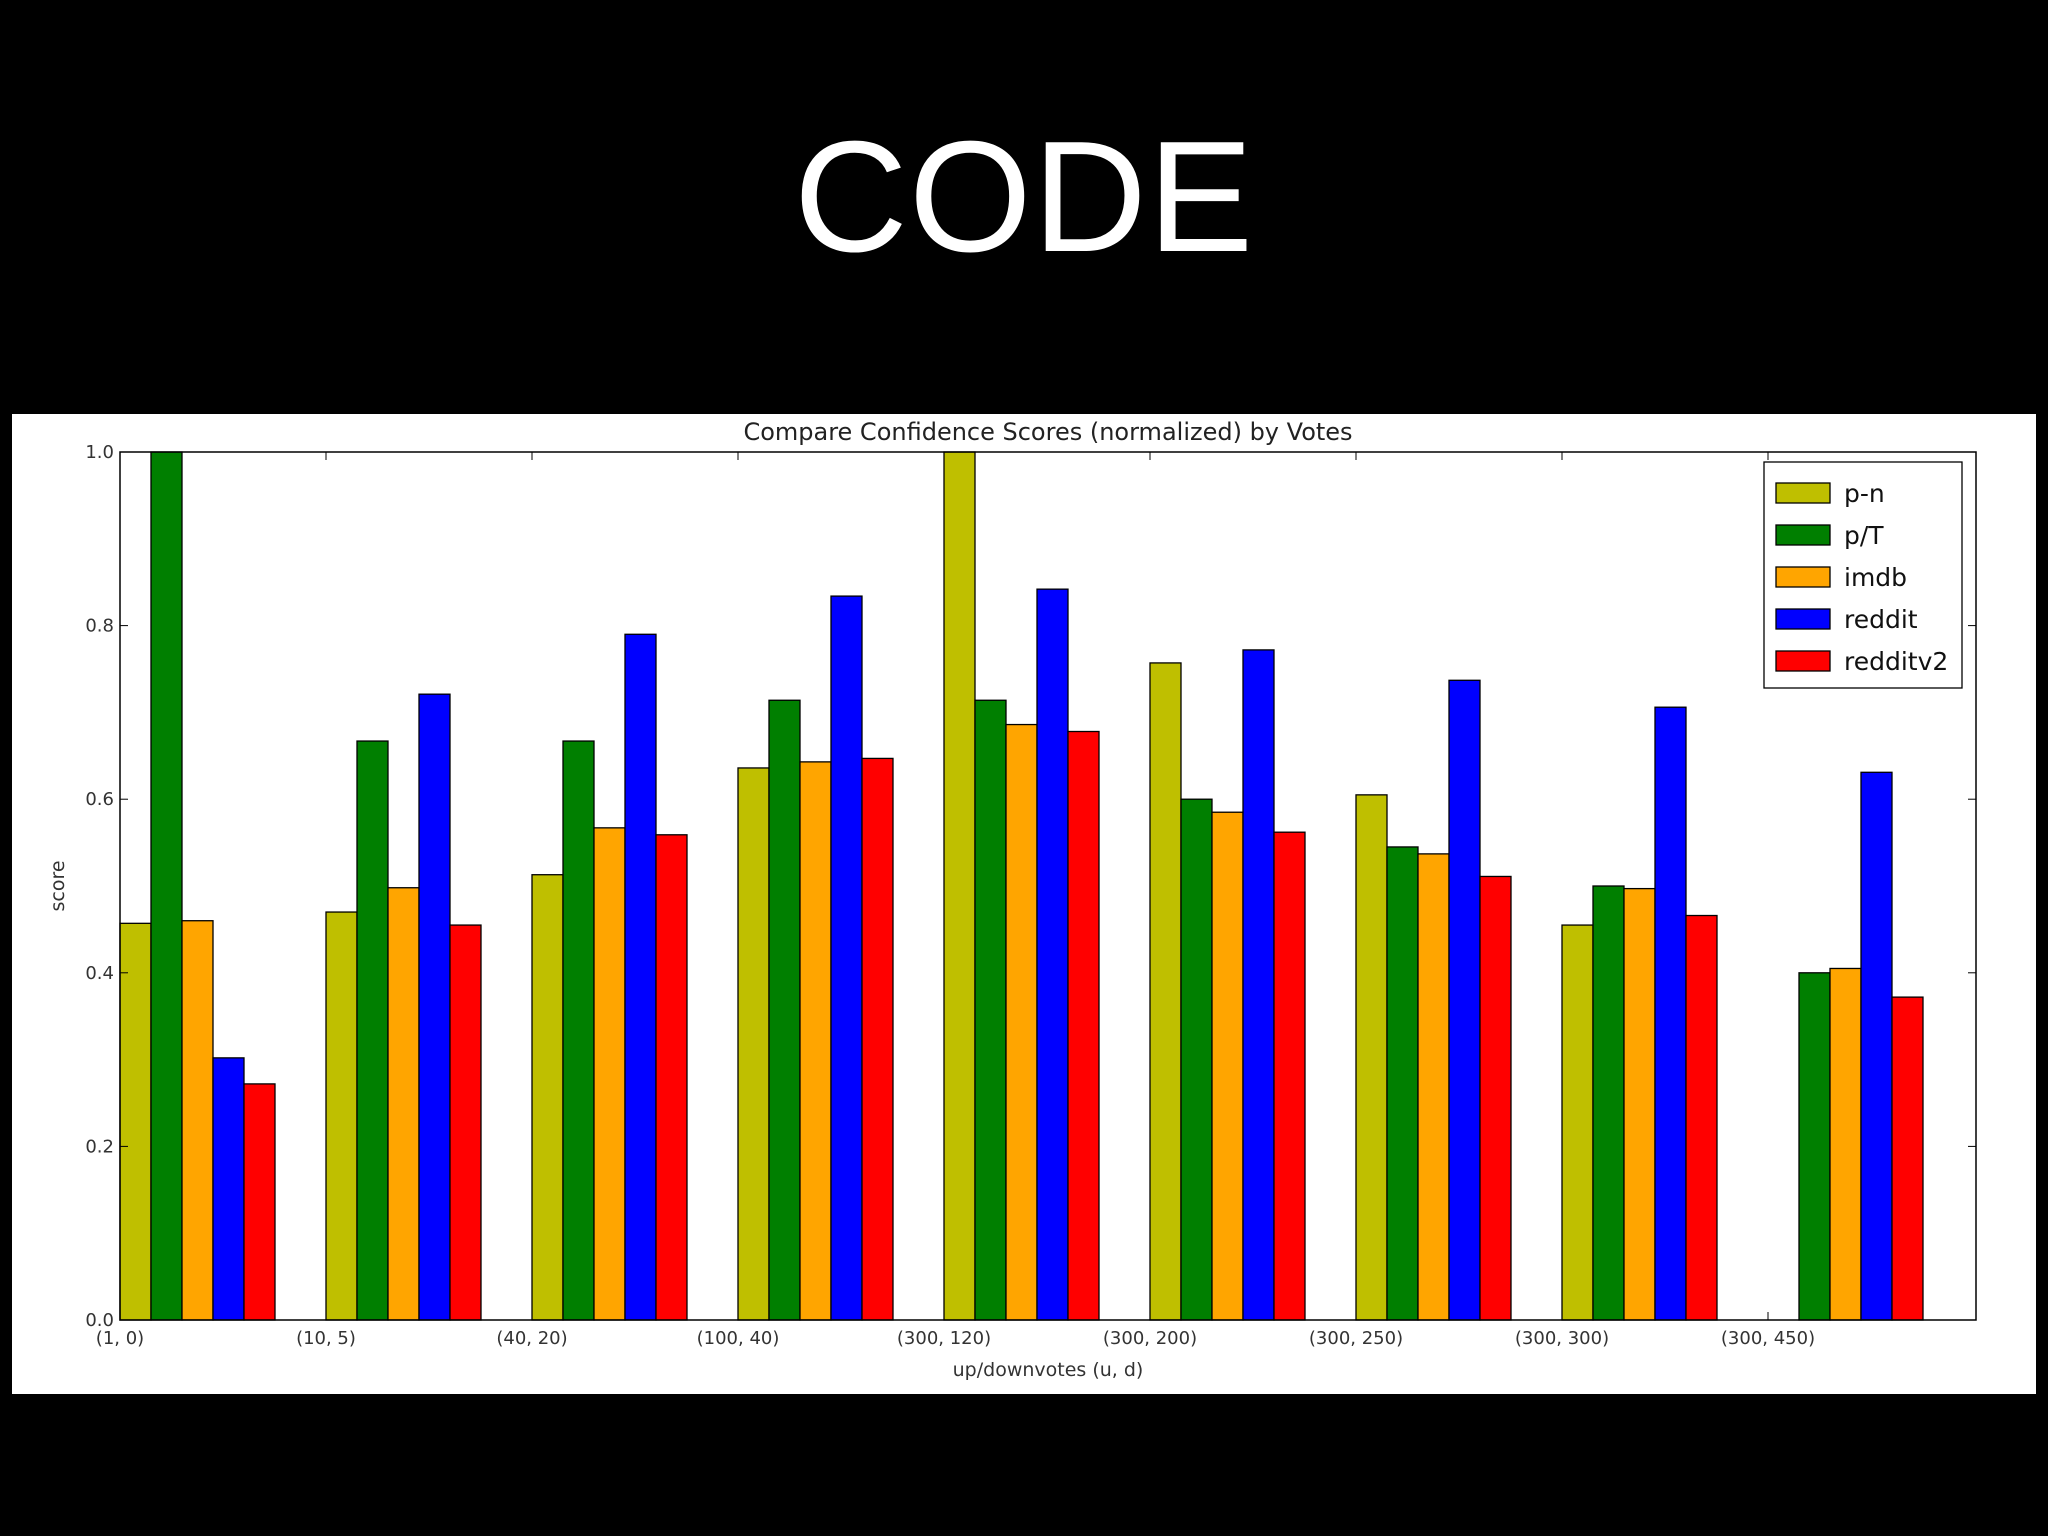 This screenshot has height=1536, width=2048. Describe the element at coordinates (1048, 1370) in the screenshot. I see `x-axis-label: up/downvotes (u, d)` at that location.